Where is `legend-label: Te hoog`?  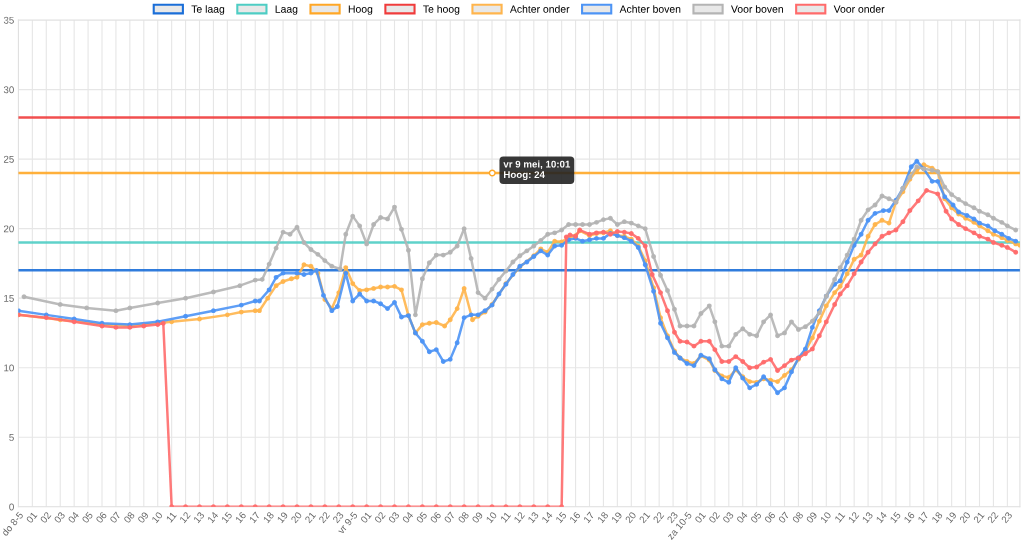
legend-label: Te hoog is located at coordinates (441, 10).